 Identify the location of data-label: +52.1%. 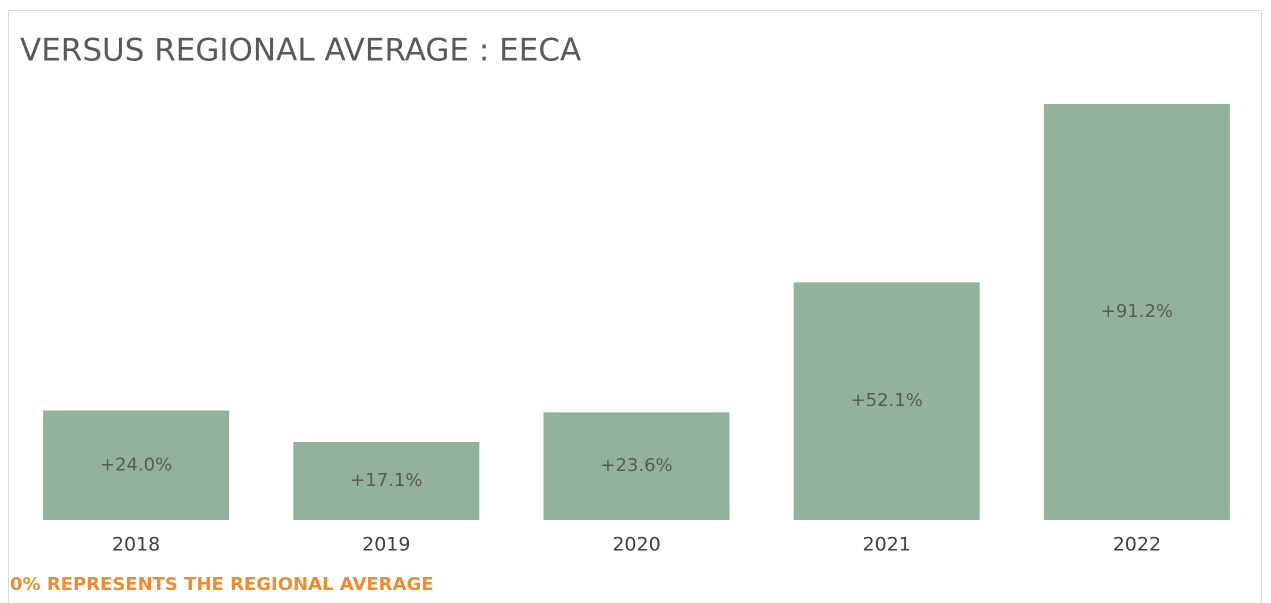
(887, 400).